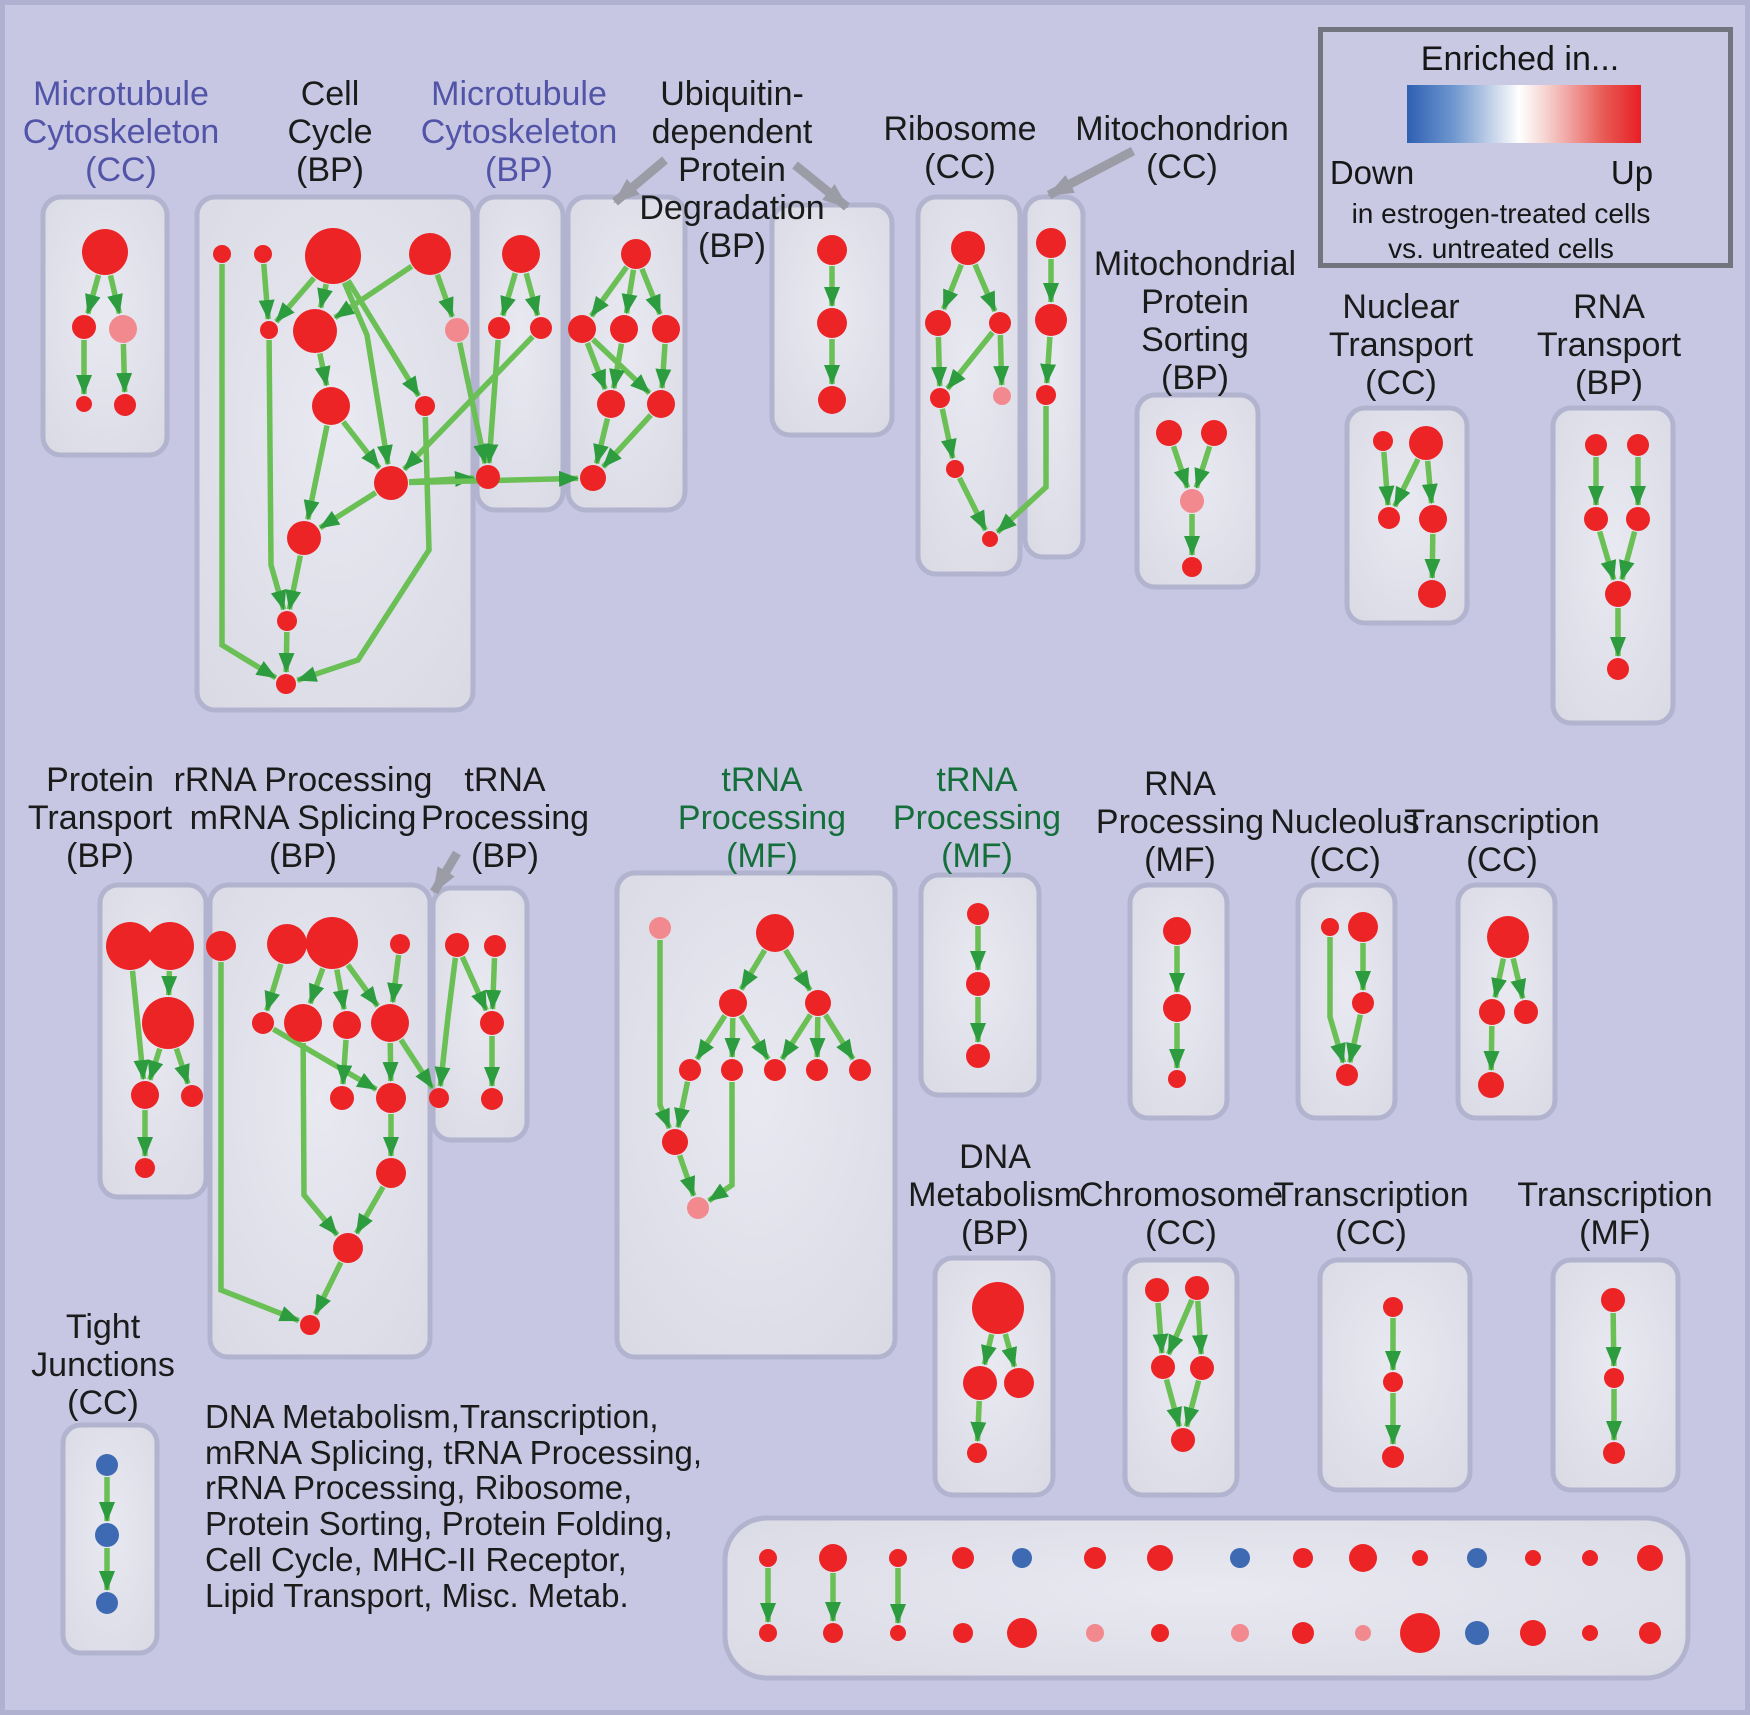 This screenshot has height=1715, width=1750. Describe the element at coordinates (100, 818) in the screenshot. I see `group-label-prot_t: Protein Transport (BP)` at that location.